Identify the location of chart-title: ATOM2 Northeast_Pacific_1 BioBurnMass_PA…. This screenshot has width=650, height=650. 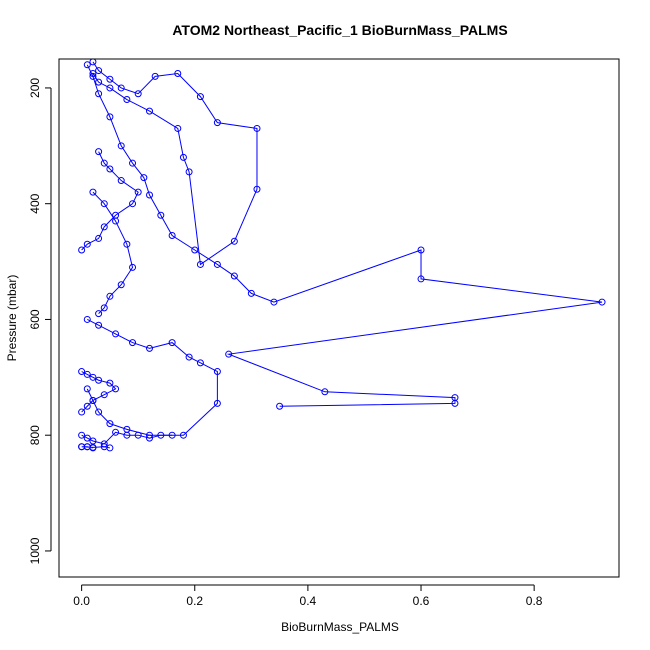
(339, 30).